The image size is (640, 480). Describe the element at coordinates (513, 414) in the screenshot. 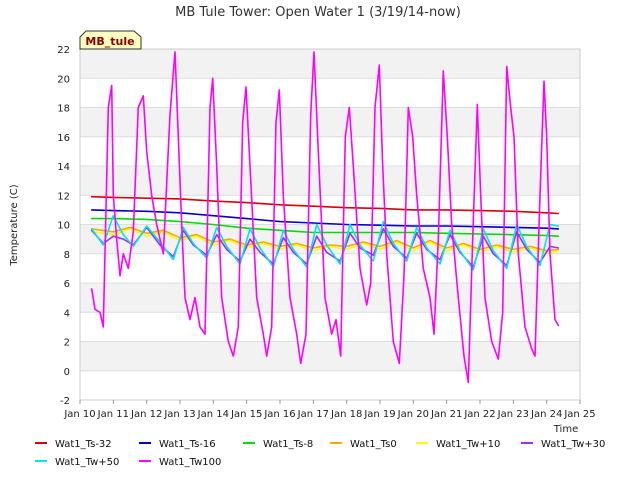

I see `x-tick-label: Jan 23` at that location.